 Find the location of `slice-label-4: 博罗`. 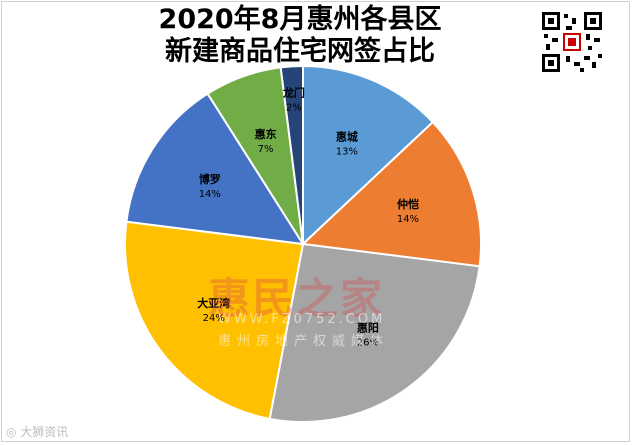

slice-label-4: 博罗 is located at coordinates (210, 179).